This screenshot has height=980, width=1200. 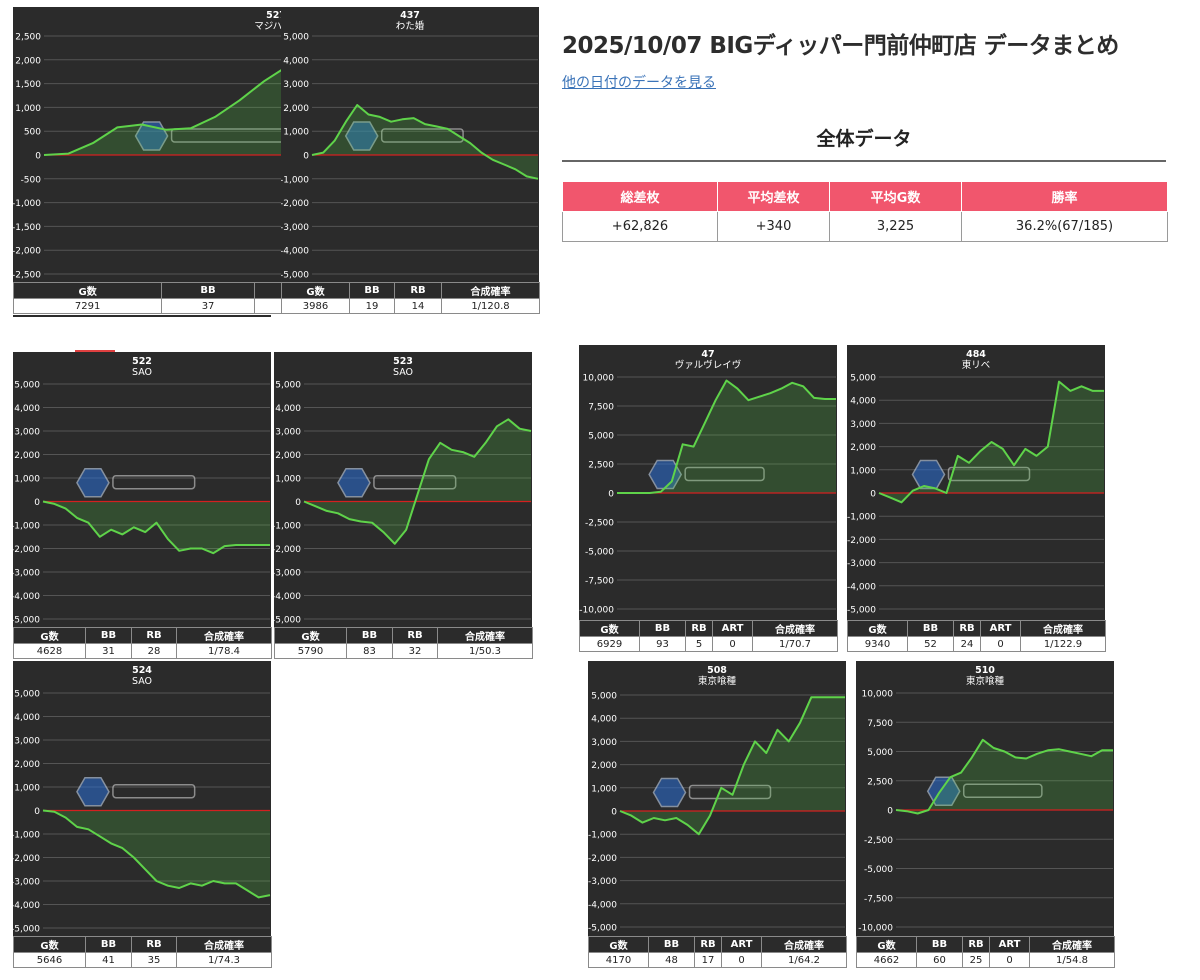 I want to click on summary-value: 3,225, so click(x=895, y=226).